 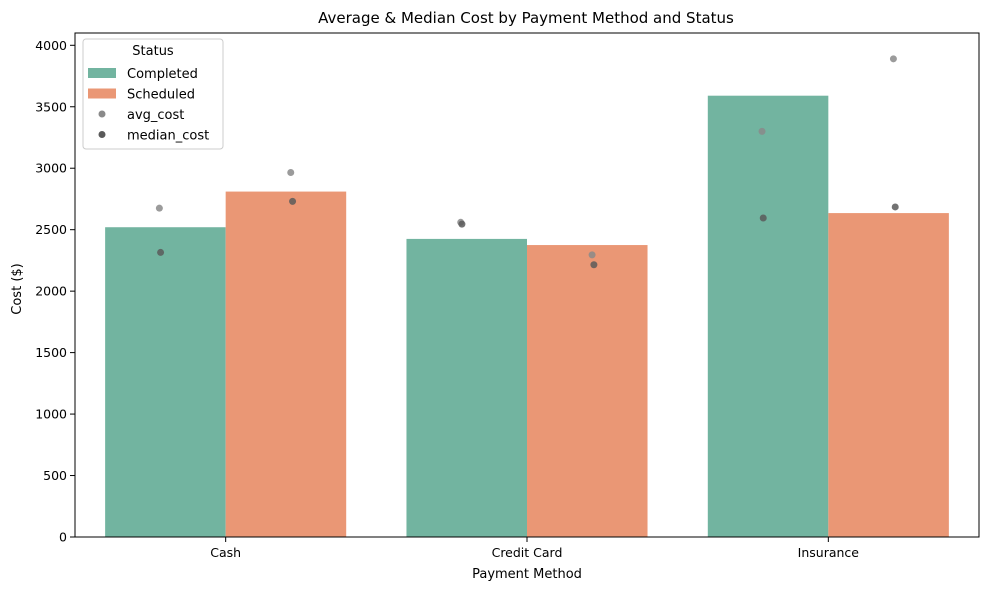 What do you see at coordinates (159, 208) in the screenshot?
I see `point-avg-cost-cash-completed` at bounding box center [159, 208].